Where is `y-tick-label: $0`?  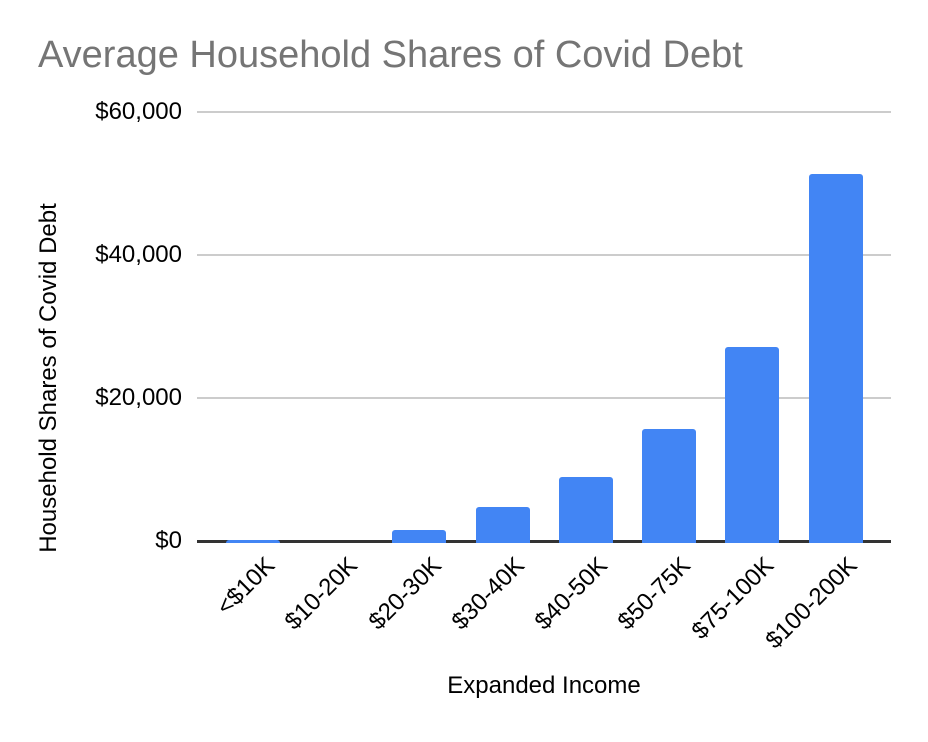
y-tick-label: $0 is located at coordinates (168, 540).